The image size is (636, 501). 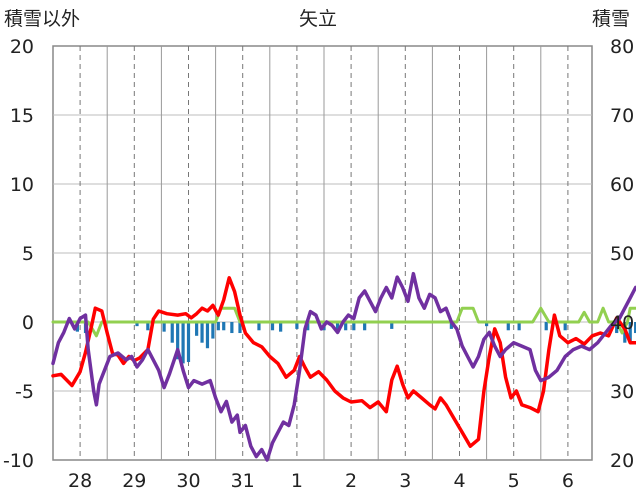 I want to click on x-tick-label: 5, so click(x=514, y=481).